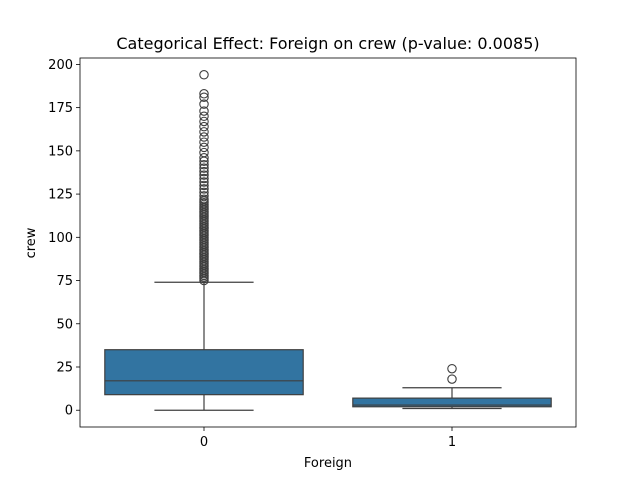  Describe the element at coordinates (60, 238) in the screenshot. I see `y-tick-label: 100` at that location.